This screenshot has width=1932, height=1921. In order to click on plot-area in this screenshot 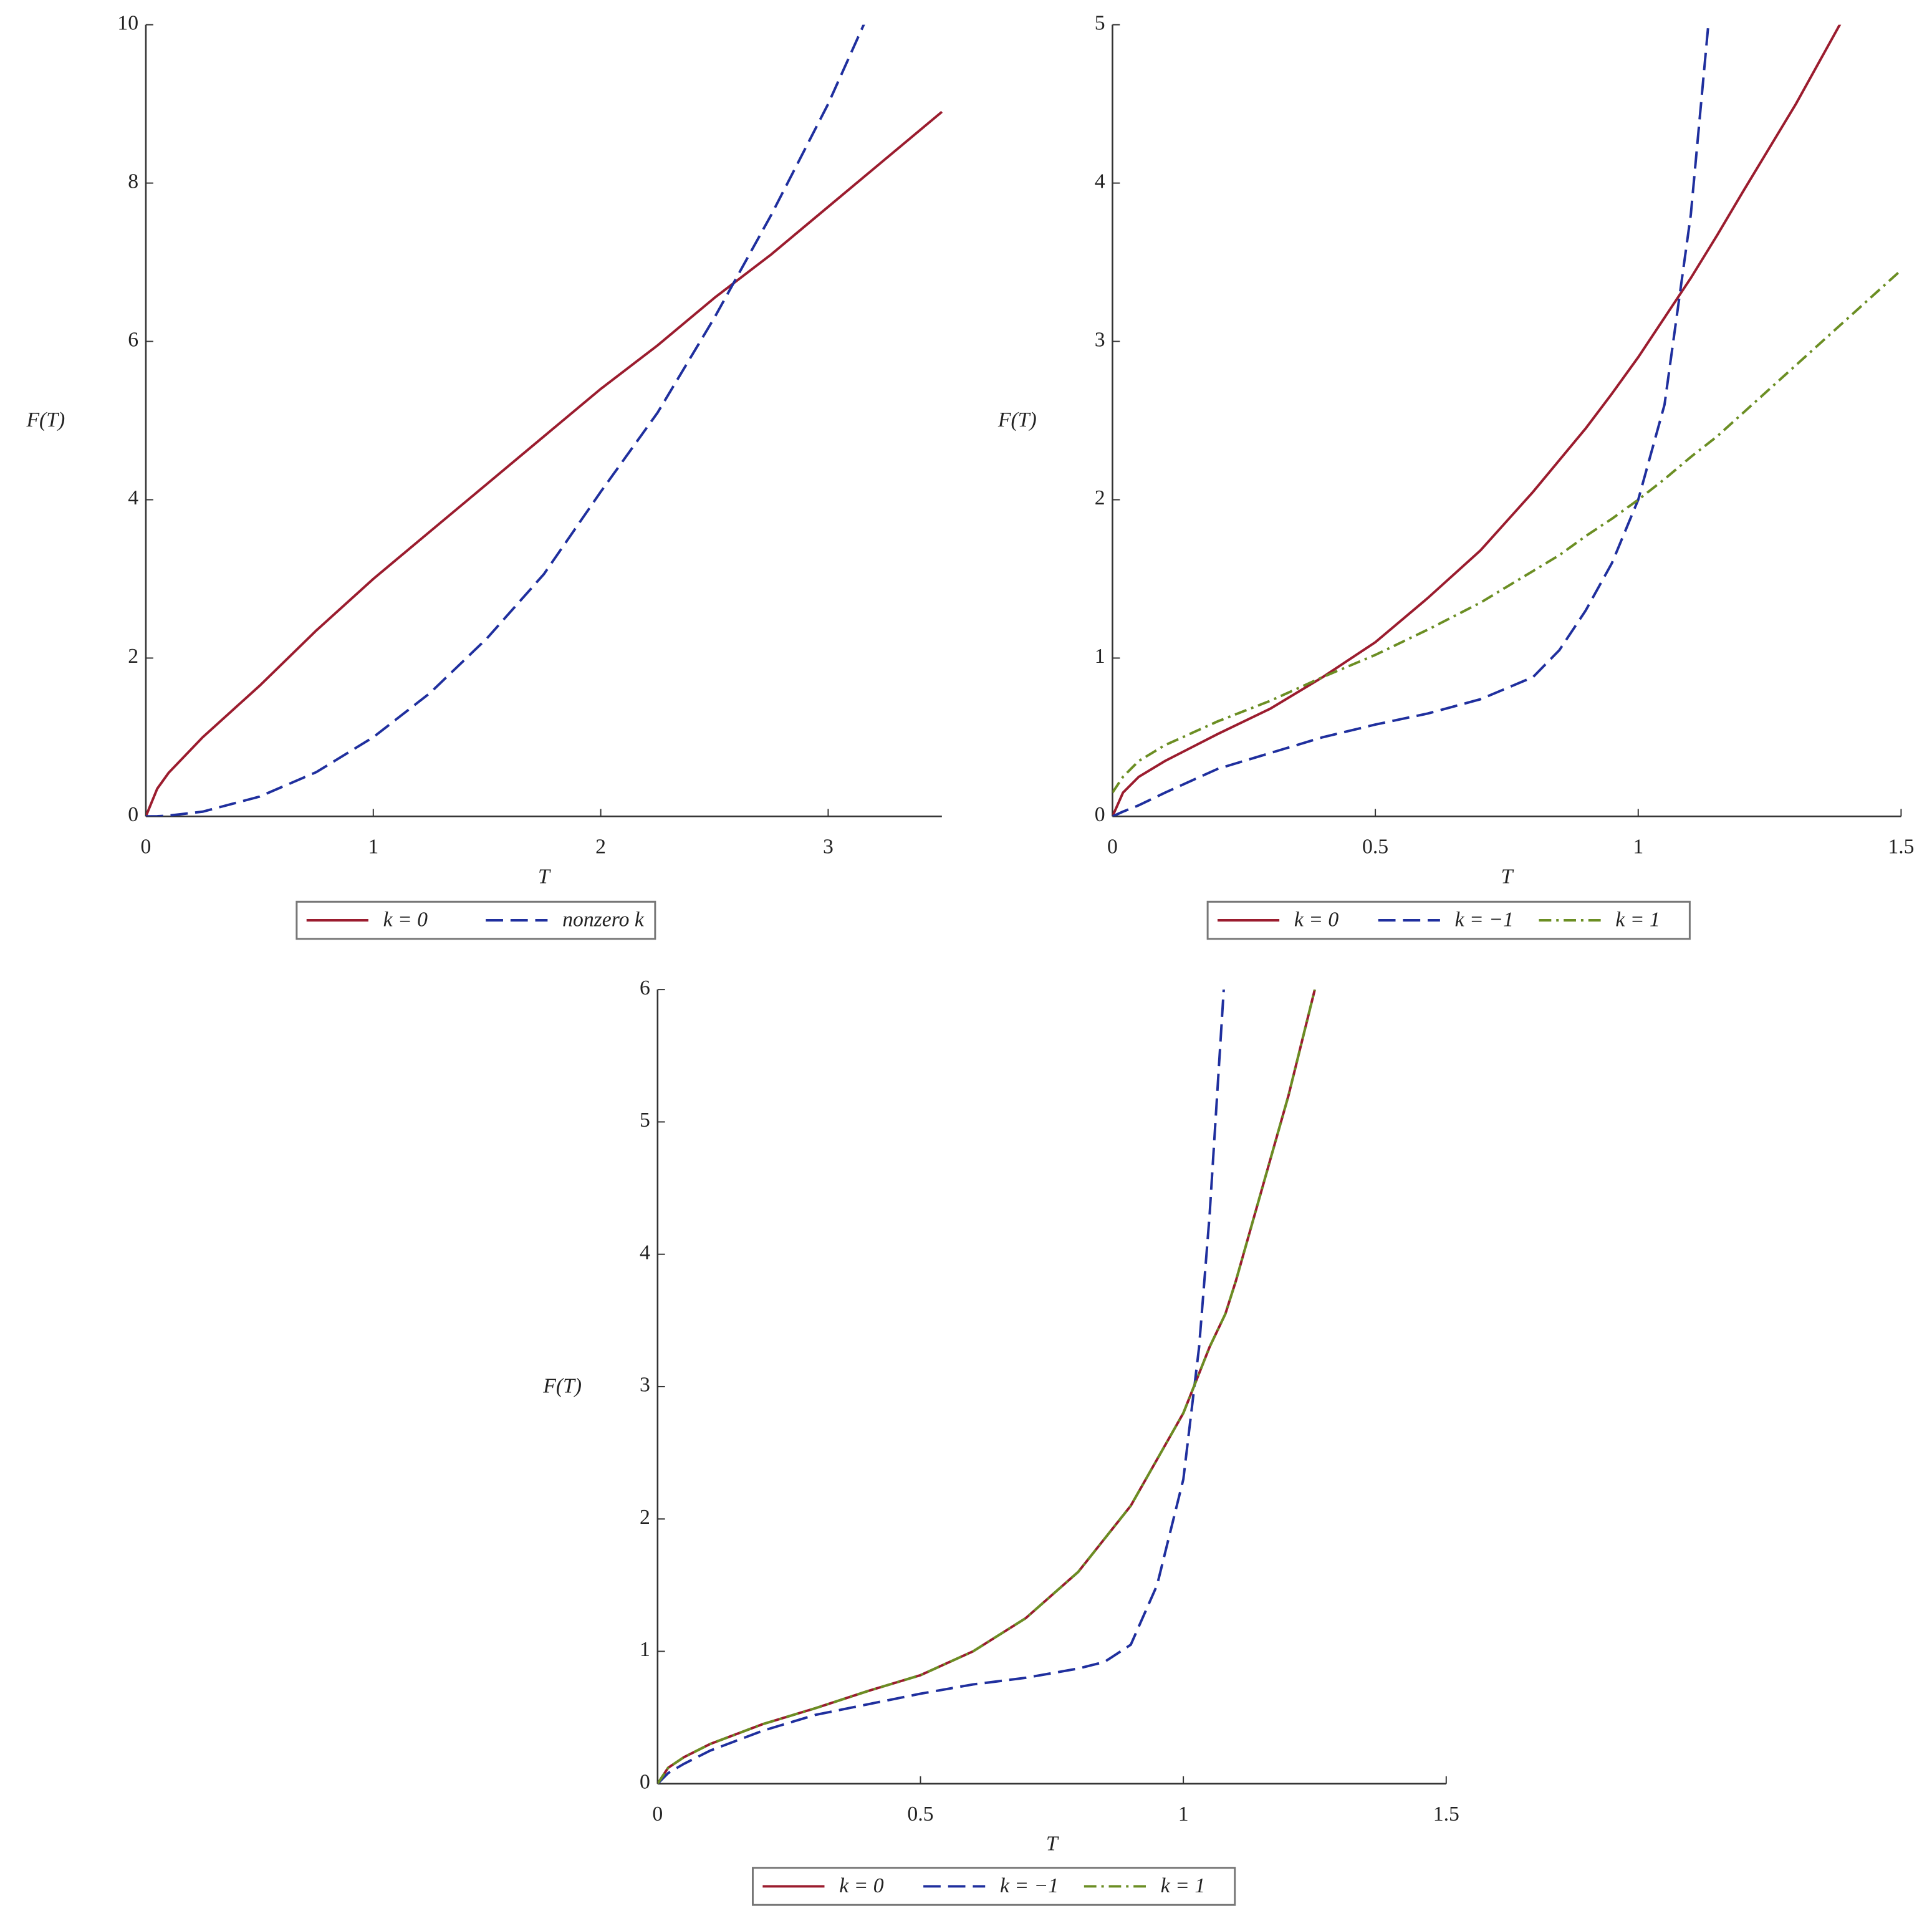, I will do `click(986, 1387)`.